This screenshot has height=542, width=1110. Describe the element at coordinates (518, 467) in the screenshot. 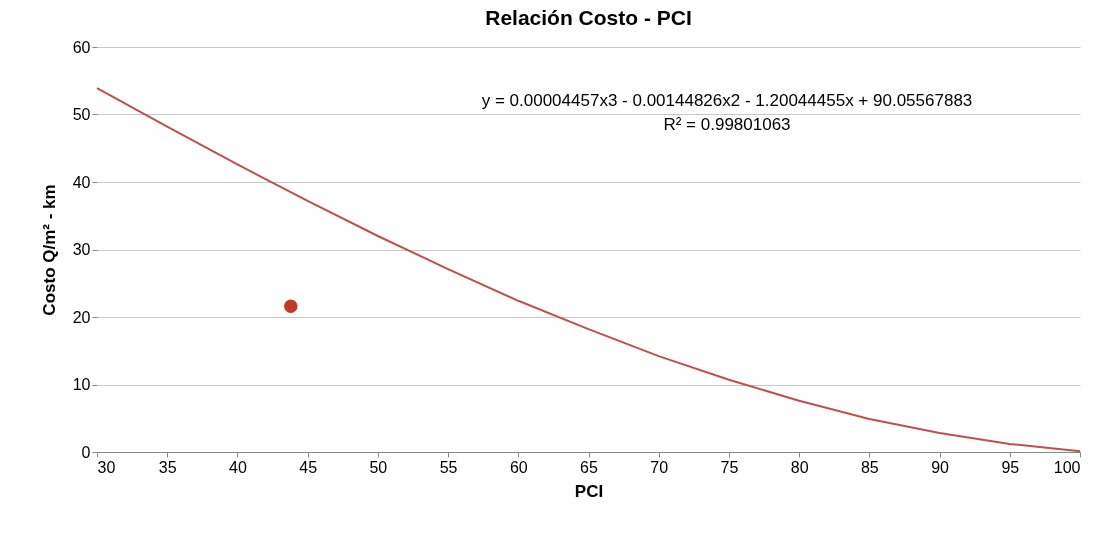

I see `x-tick-label: 60` at that location.